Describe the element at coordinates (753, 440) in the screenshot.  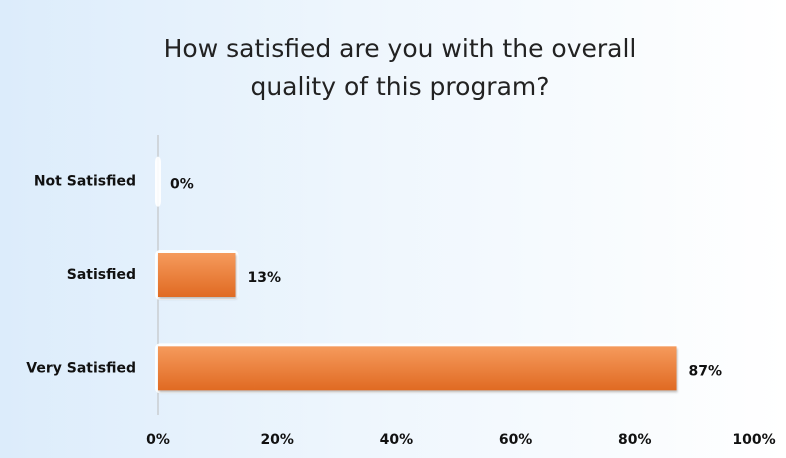
I see `x-tick-label: 100%` at that location.